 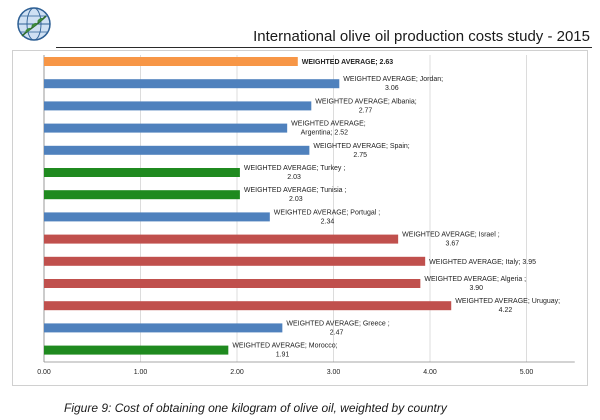 What do you see at coordinates (324, 47) in the screenshot?
I see `header-divider` at bounding box center [324, 47].